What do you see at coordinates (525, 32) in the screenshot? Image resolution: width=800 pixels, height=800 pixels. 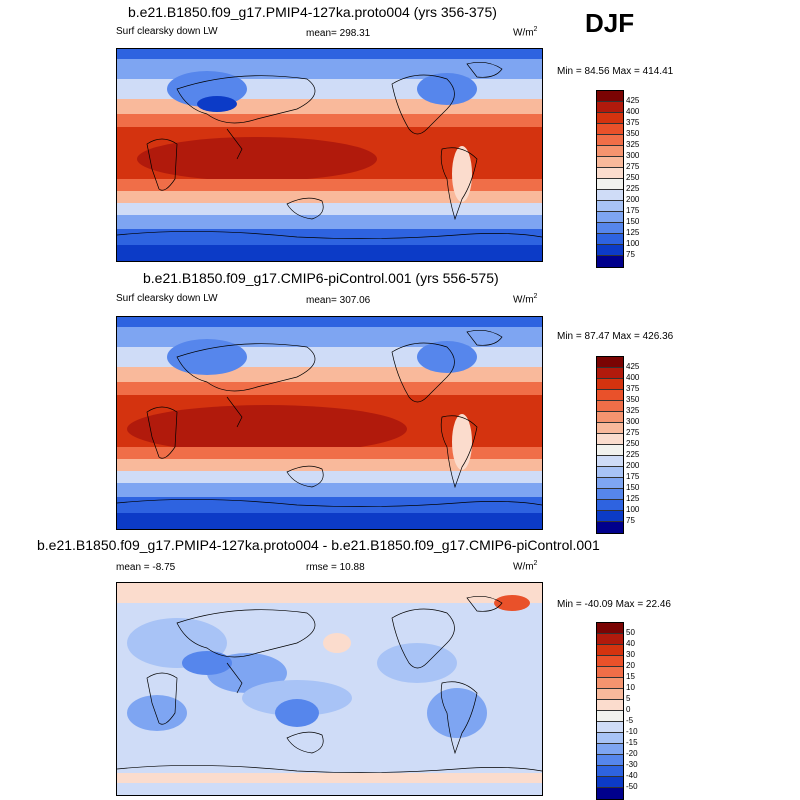 I see `panel1-units: W/m2` at bounding box center [525, 32].